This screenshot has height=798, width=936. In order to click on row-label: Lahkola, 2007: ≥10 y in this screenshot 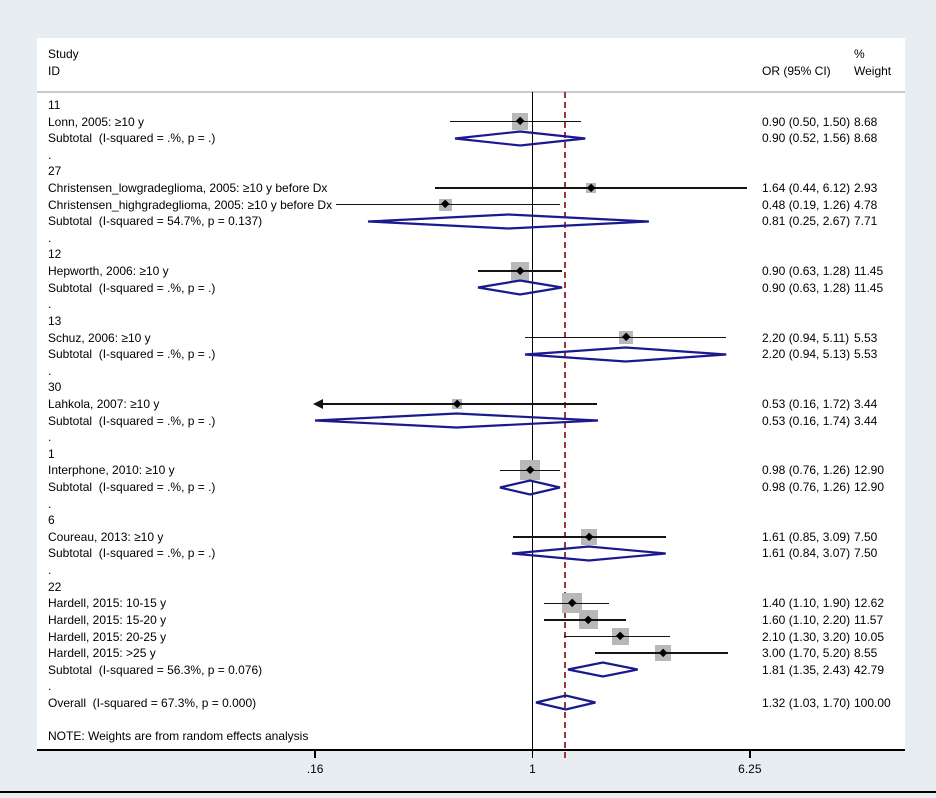, I will do `click(104, 403)`.